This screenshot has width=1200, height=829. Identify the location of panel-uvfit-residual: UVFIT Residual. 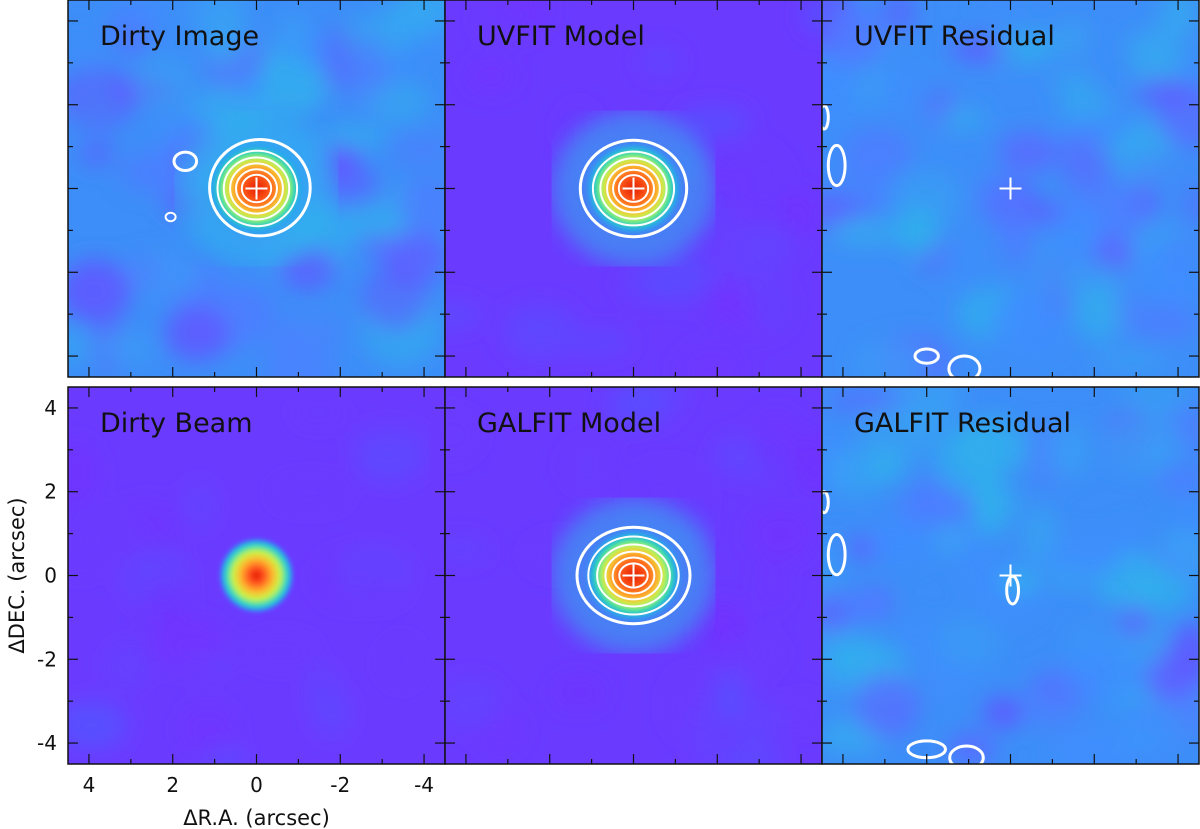
(1010, 189).